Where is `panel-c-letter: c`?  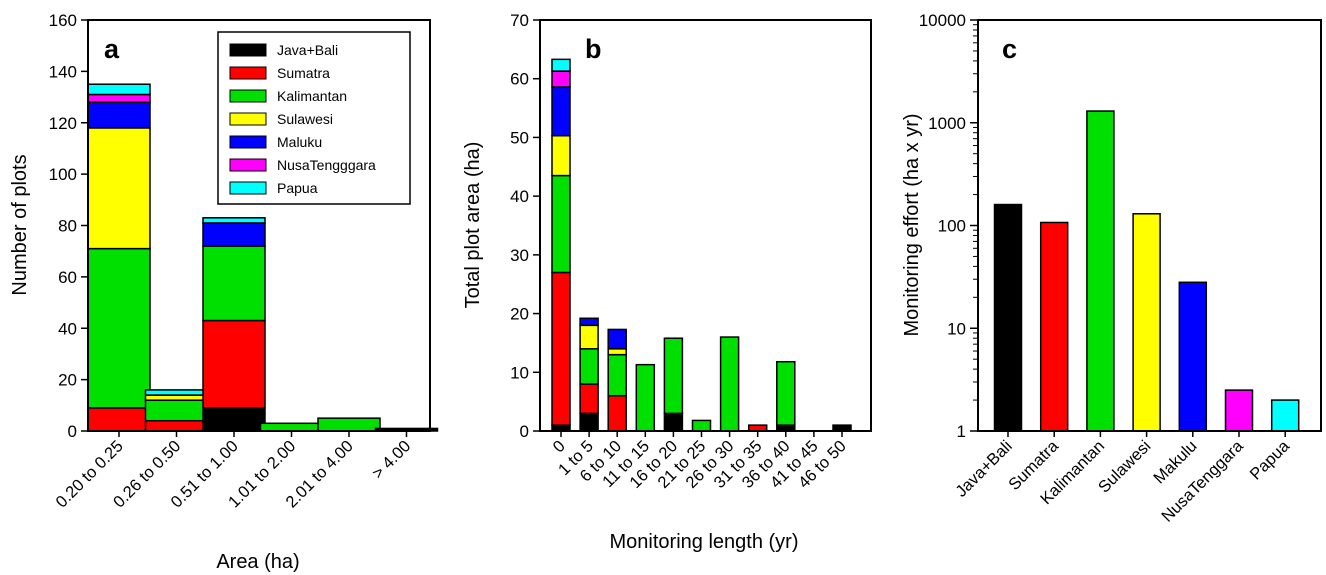
panel-c-letter: c is located at coordinates (1009, 49).